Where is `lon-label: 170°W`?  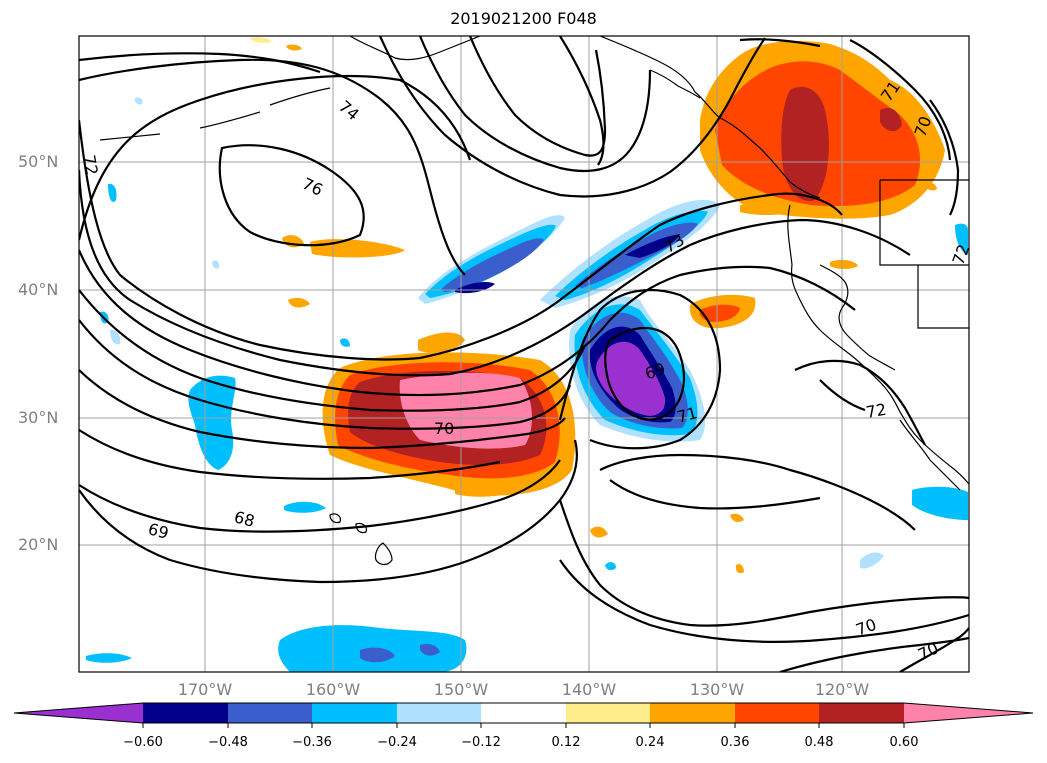 lon-label: 170°W is located at coordinates (205, 689).